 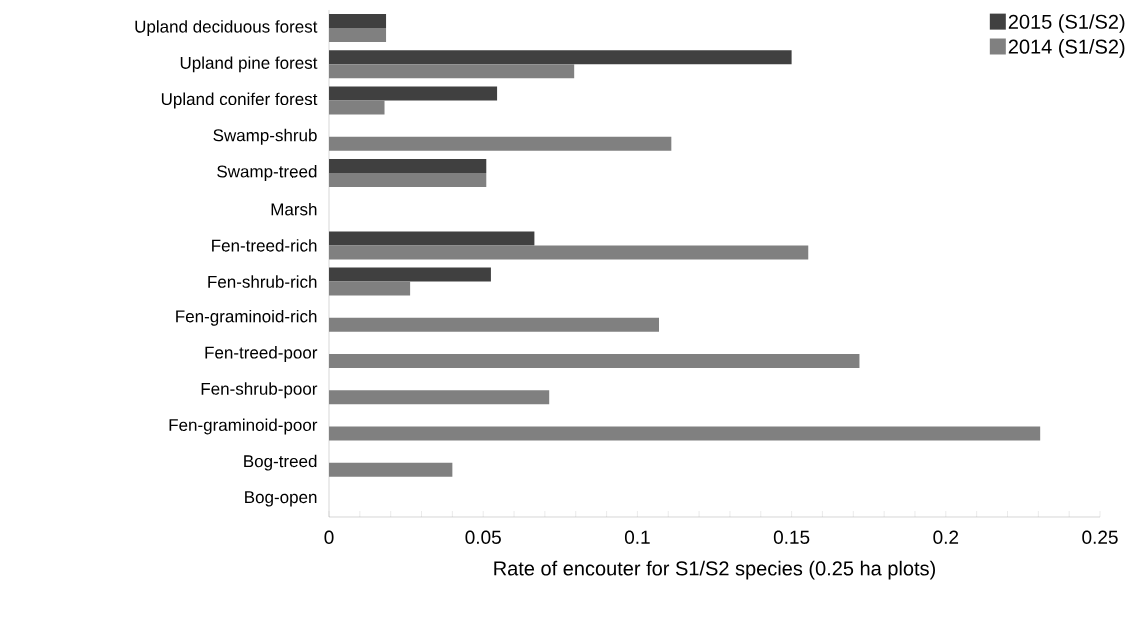 I want to click on y-tick-label: Fen-treed-poor, so click(x=261, y=354).